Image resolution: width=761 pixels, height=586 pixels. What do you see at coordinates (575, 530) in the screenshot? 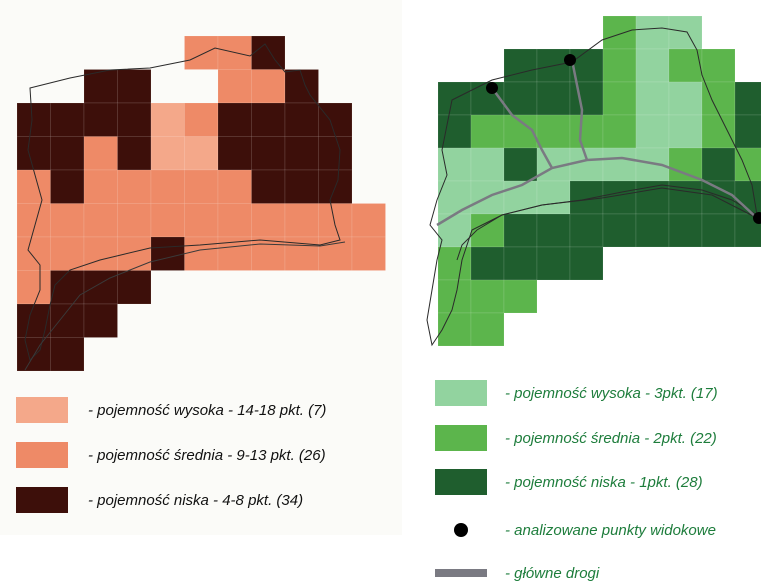
I see `legend-item-viewpoint: - analizowane punkty widokowe` at bounding box center [575, 530].